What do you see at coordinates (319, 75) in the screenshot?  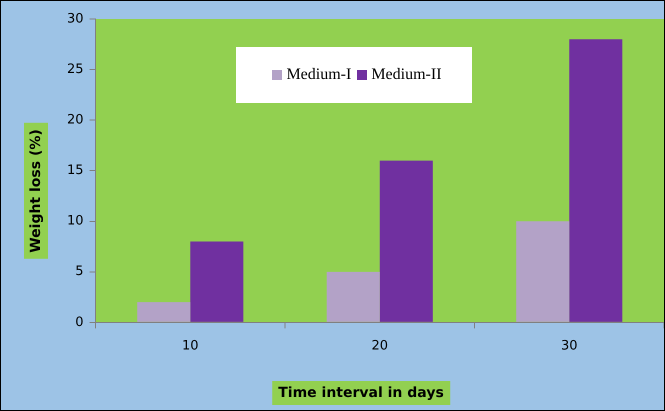 I see `legend-label: Medium-I` at bounding box center [319, 75].